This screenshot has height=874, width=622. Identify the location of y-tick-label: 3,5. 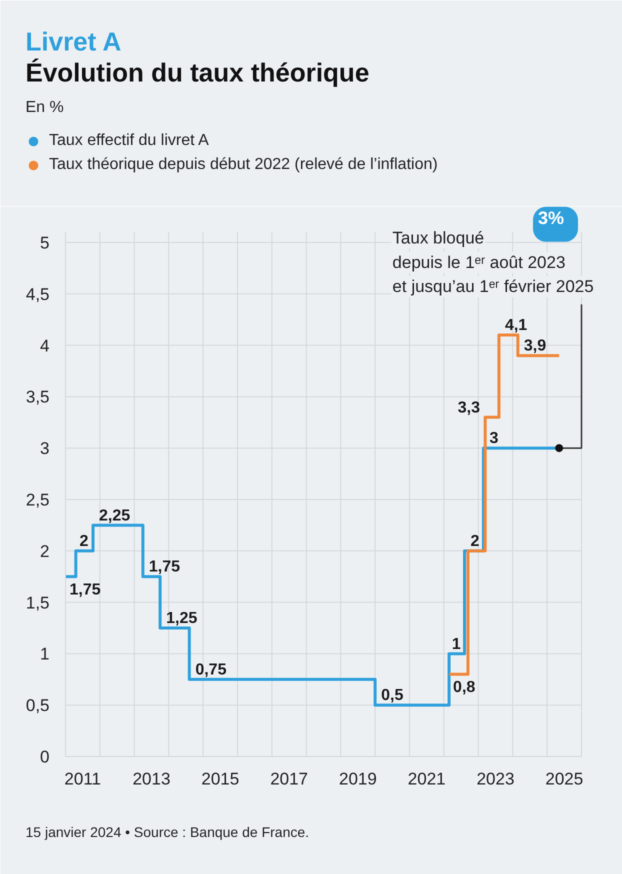
(38, 397).